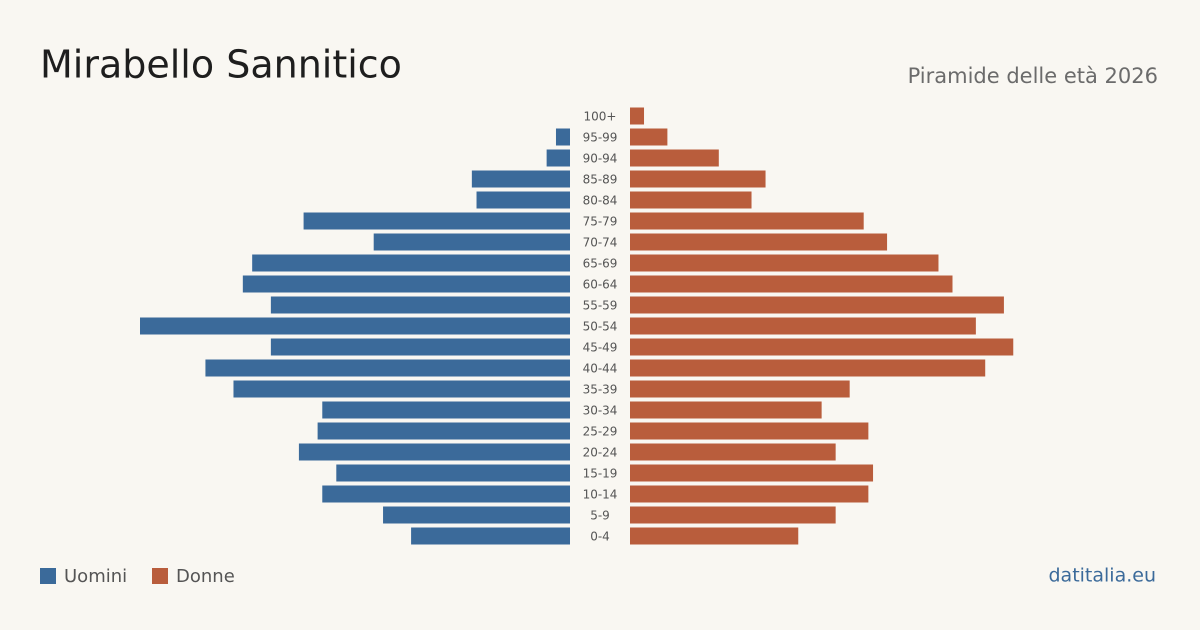 The height and width of the screenshot is (630, 1200). What do you see at coordinates (221, 65) in the screenshot?
I see `chart-title: Mirabello Sannitico` at bounding box center [221, 65].